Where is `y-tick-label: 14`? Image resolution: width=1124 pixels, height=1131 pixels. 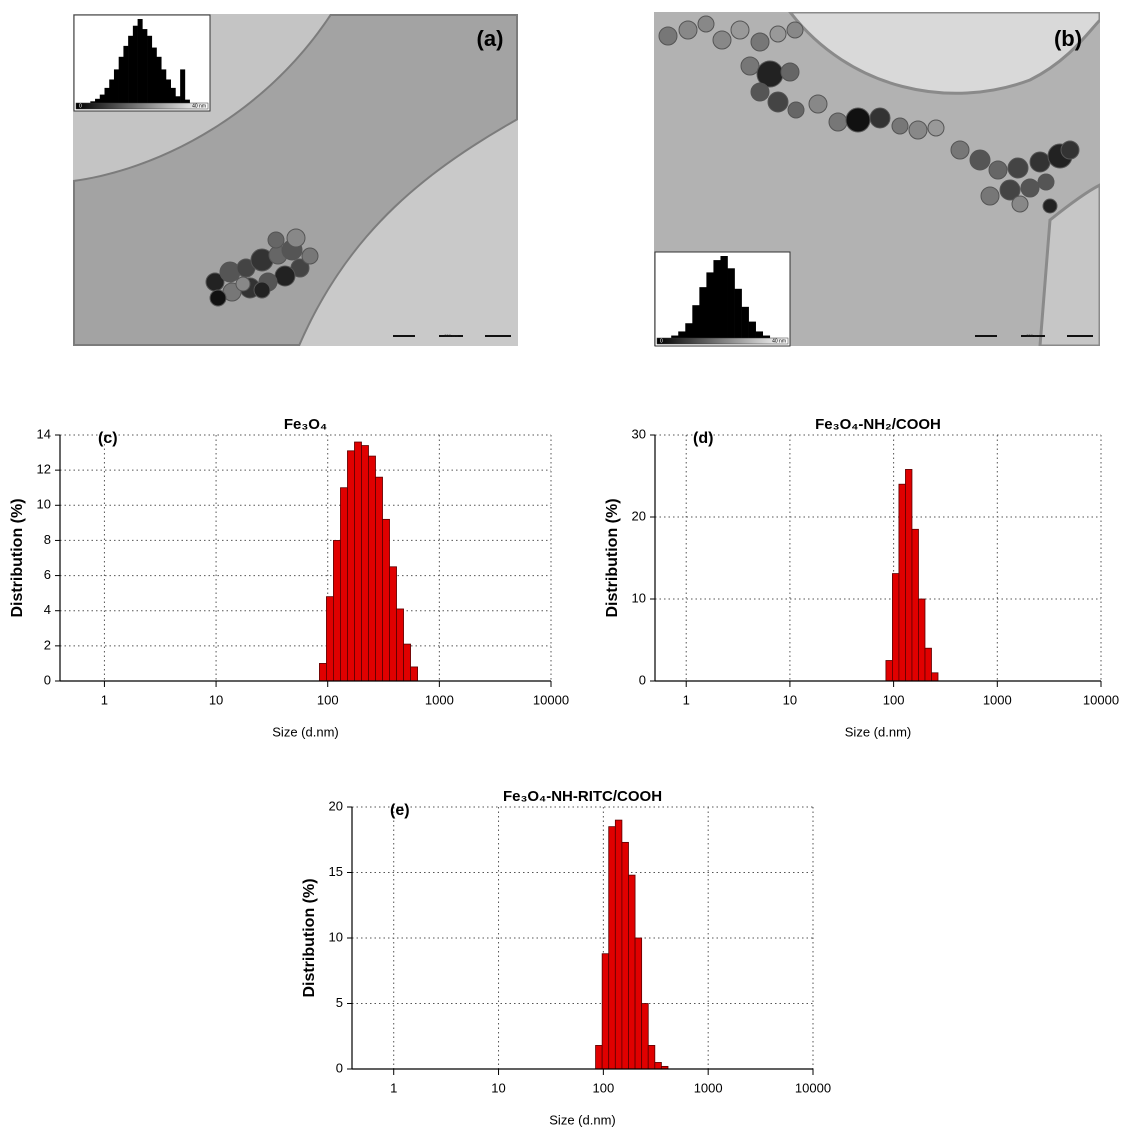 y-tick-label: 14 is located at coordinates (44, 433).